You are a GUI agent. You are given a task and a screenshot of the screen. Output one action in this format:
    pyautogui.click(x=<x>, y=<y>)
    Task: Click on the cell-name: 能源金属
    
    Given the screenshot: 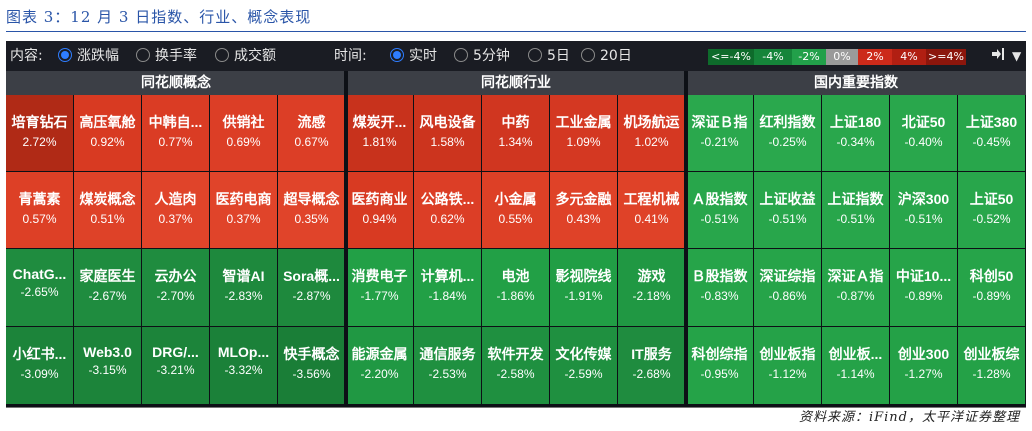 What is the action you would take?
    pyautogui.click(x=379, y=354)
    